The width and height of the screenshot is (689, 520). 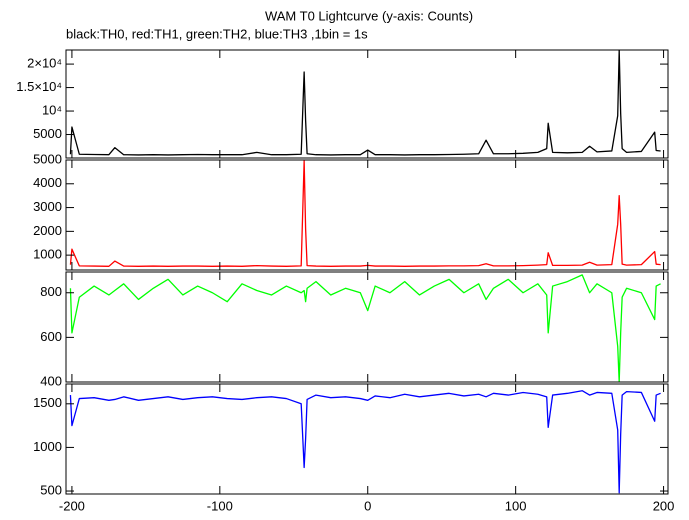 What do you see at coordinates (516, 505) in the screenshot?
I see `x-tick-label: 100` at bounding box center [516, 505].